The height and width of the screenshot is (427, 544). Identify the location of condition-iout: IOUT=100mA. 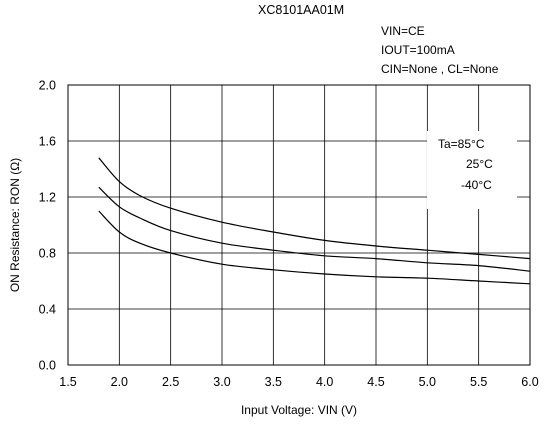
(418, 50).